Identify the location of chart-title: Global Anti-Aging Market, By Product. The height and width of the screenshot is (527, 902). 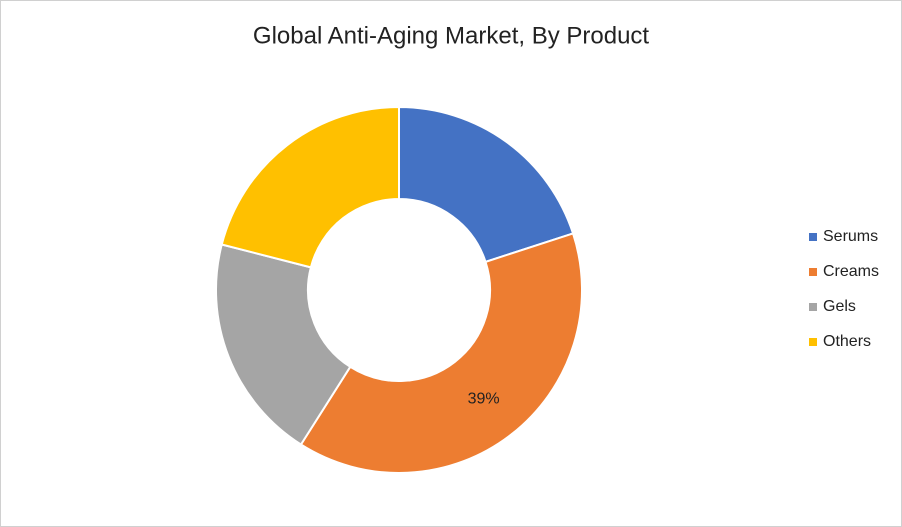
(451, 35).